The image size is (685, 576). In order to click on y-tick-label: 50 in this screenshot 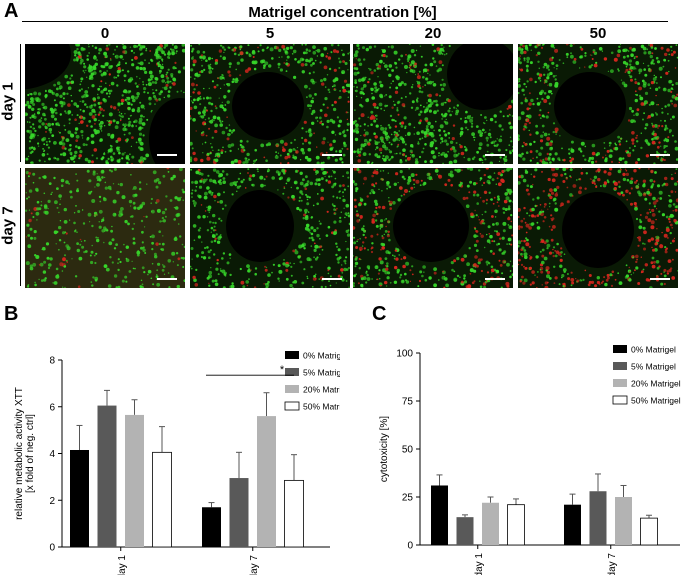, I will do `click(408, 450)`.